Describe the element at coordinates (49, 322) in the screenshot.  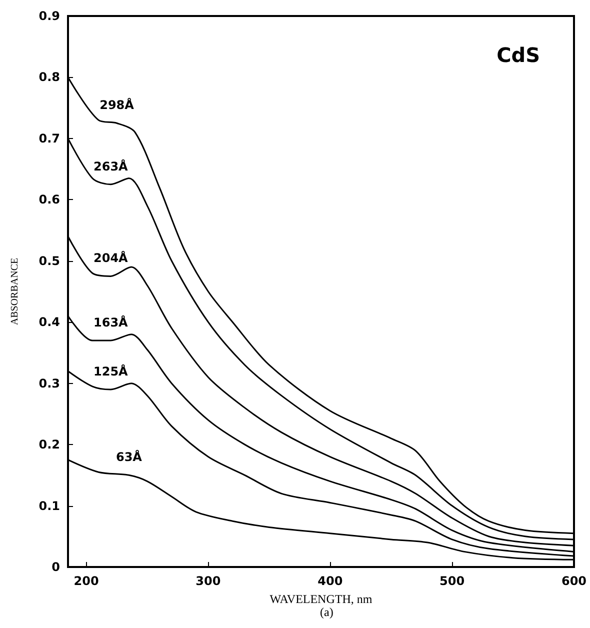
I see `y-tick-label: 0.4` at that location.